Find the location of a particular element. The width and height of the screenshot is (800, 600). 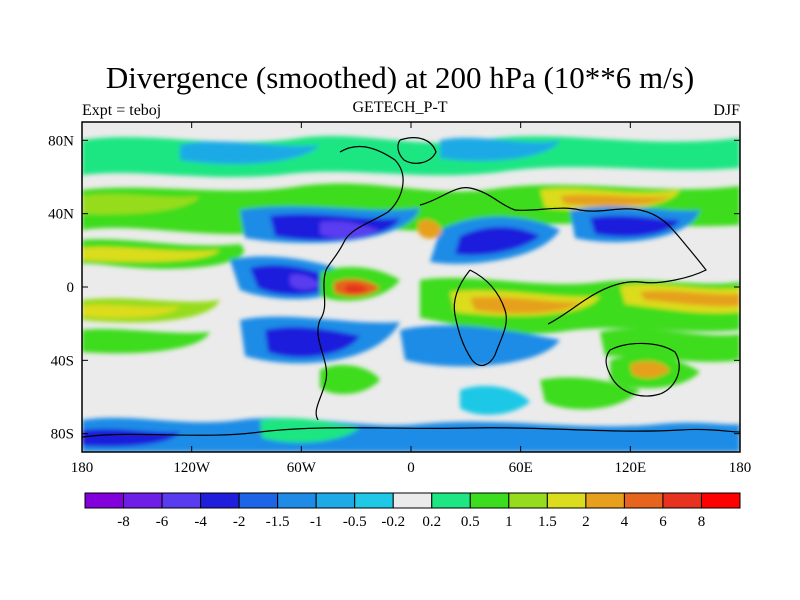

colorbar-label: -4 is located at coordinates (200, 522).